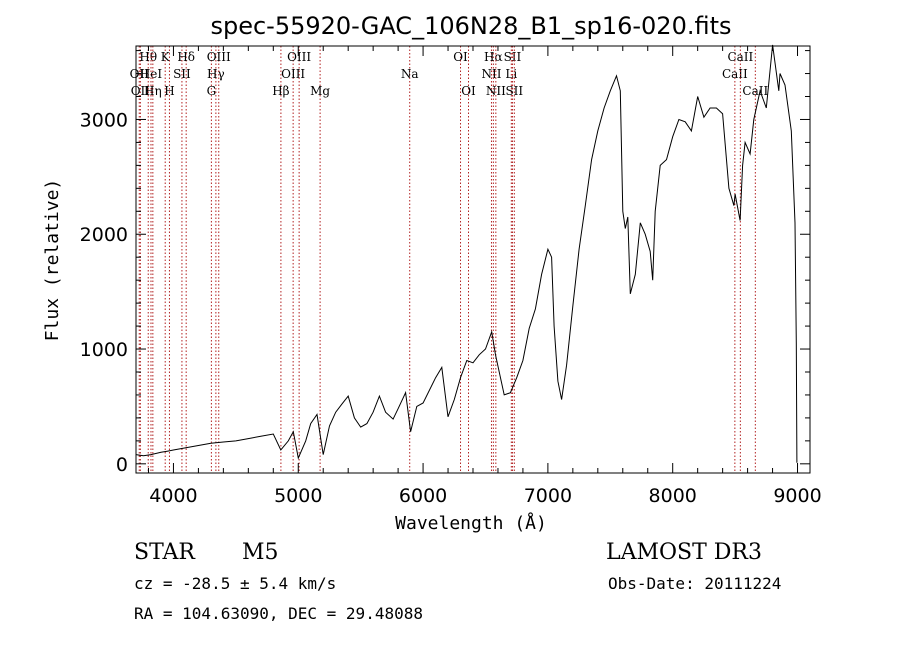 The image size is (900, 649). I want to click on x-tick-label: 6000, so click(423, 496).